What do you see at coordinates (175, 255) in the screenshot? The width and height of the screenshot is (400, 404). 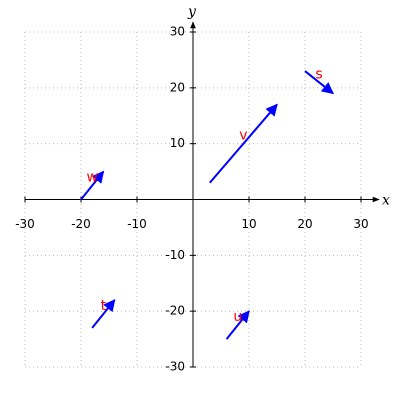 I see `y-tick-label: -10` at bounding box center [175, 255].